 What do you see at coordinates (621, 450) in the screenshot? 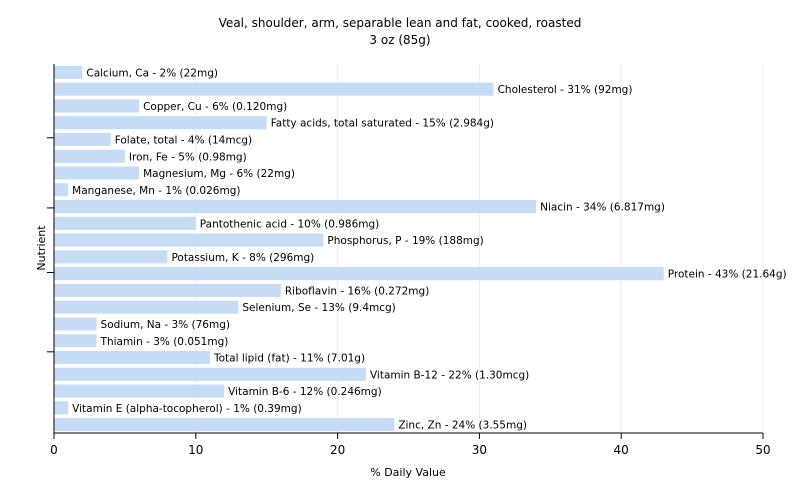
I see `x-tick-label: 40` at bounding box center [621, 450].